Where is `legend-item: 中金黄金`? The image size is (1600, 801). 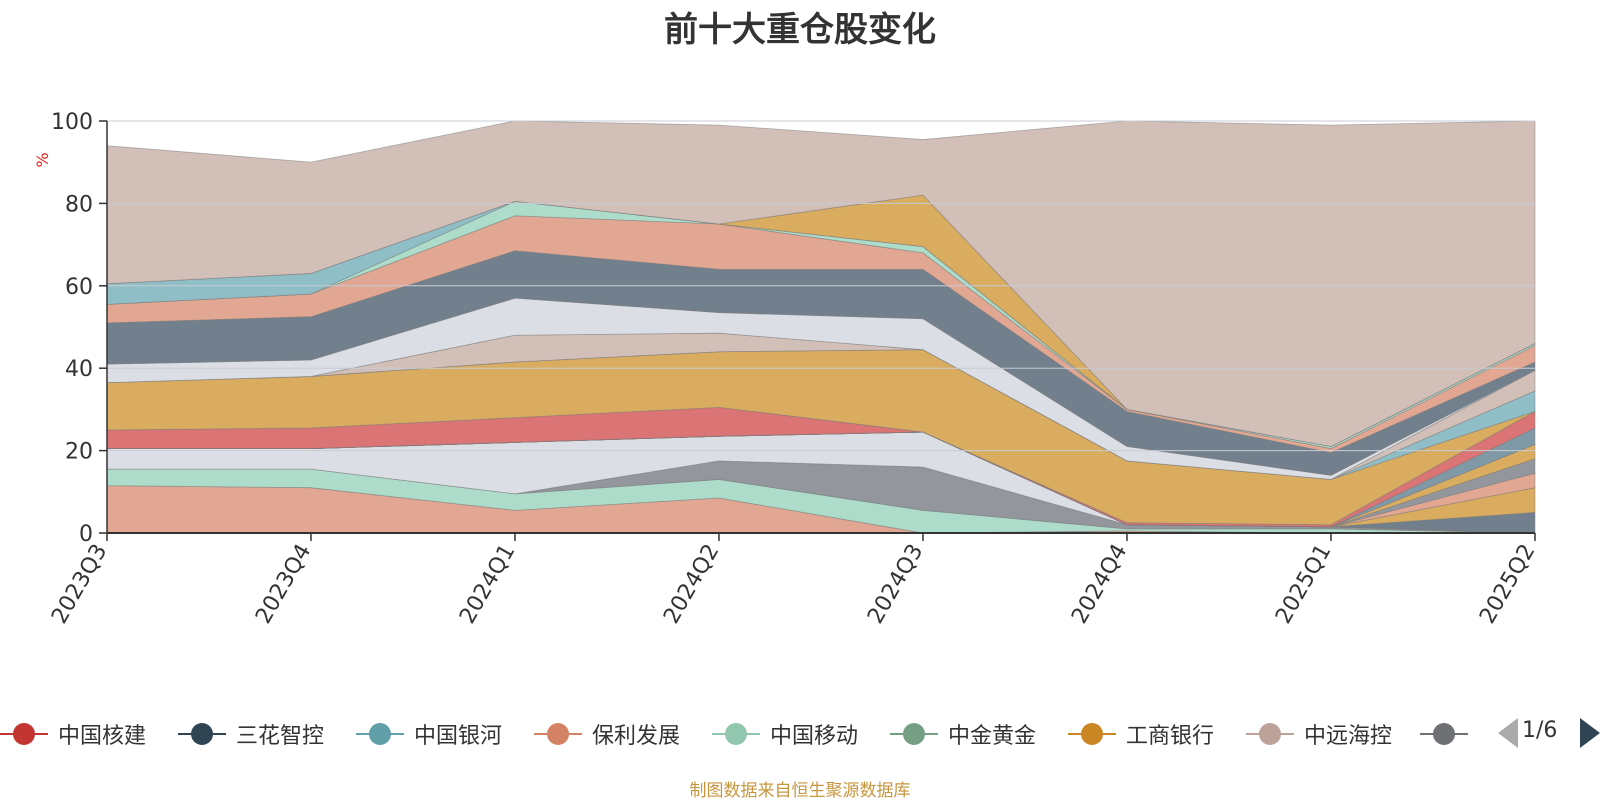 legend-item: 中金黄金 is located at coordinates (963, 734).